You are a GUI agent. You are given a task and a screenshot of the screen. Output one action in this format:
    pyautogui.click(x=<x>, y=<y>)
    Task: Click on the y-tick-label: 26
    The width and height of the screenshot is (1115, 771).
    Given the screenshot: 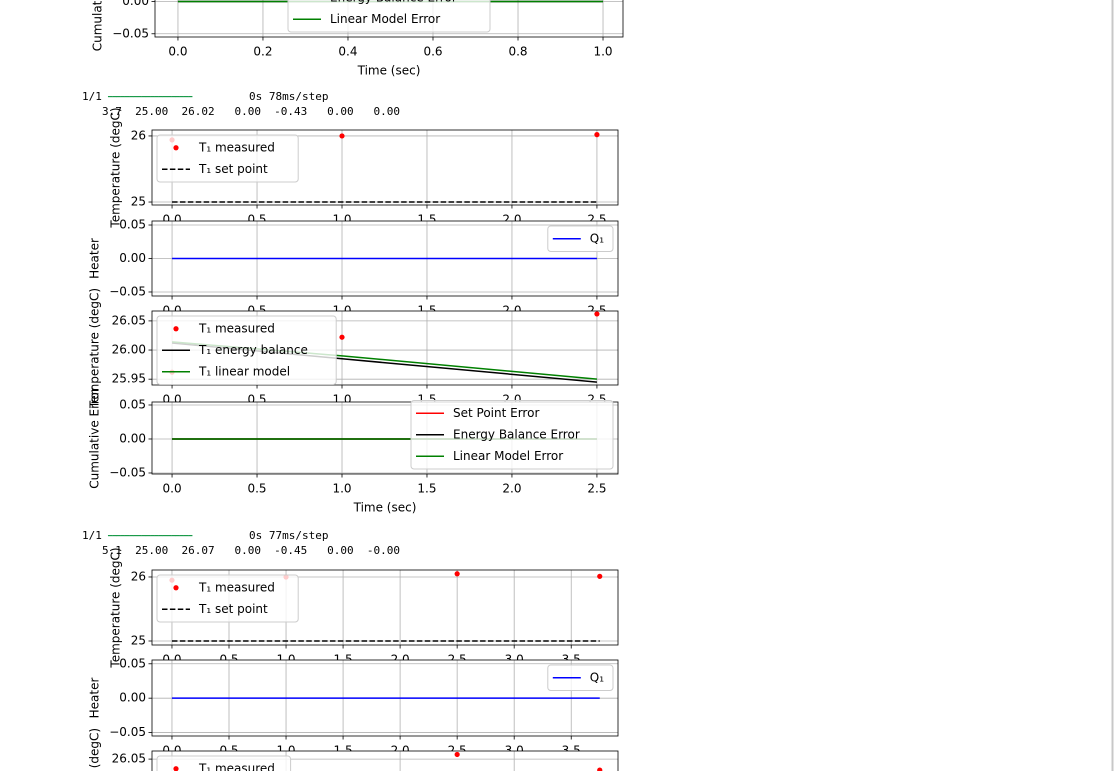 What is the action you would take?
    pyautogui.click(x=138, y=135)
    